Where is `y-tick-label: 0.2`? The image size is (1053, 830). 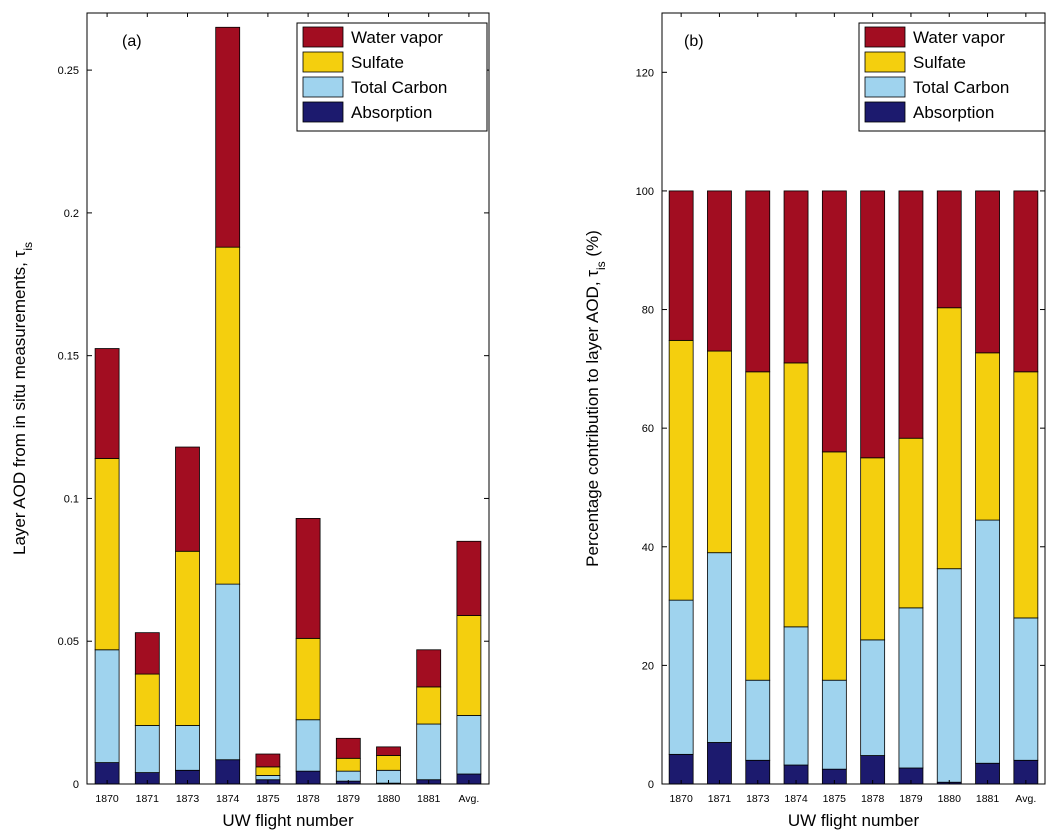 y-tick-label: 0.2 is located at coordinates (71, 214).